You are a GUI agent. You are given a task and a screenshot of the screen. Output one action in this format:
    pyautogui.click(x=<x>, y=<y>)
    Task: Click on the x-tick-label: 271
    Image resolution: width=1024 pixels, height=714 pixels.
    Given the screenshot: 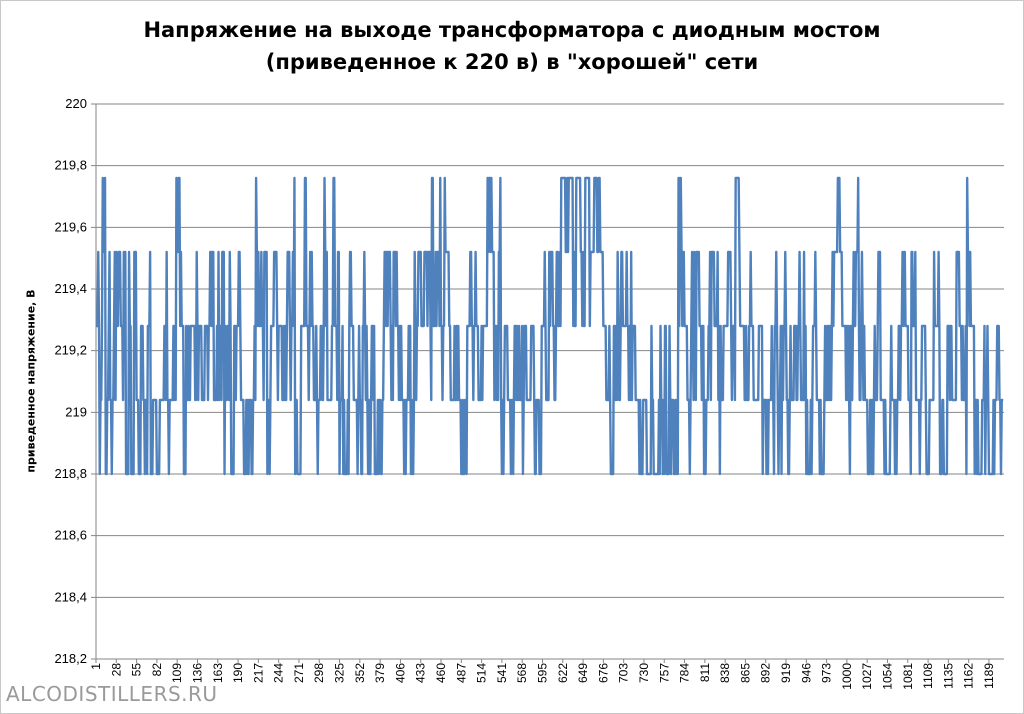 What is the action you would take?
    pyautogui.click(x=299, y=673)
    